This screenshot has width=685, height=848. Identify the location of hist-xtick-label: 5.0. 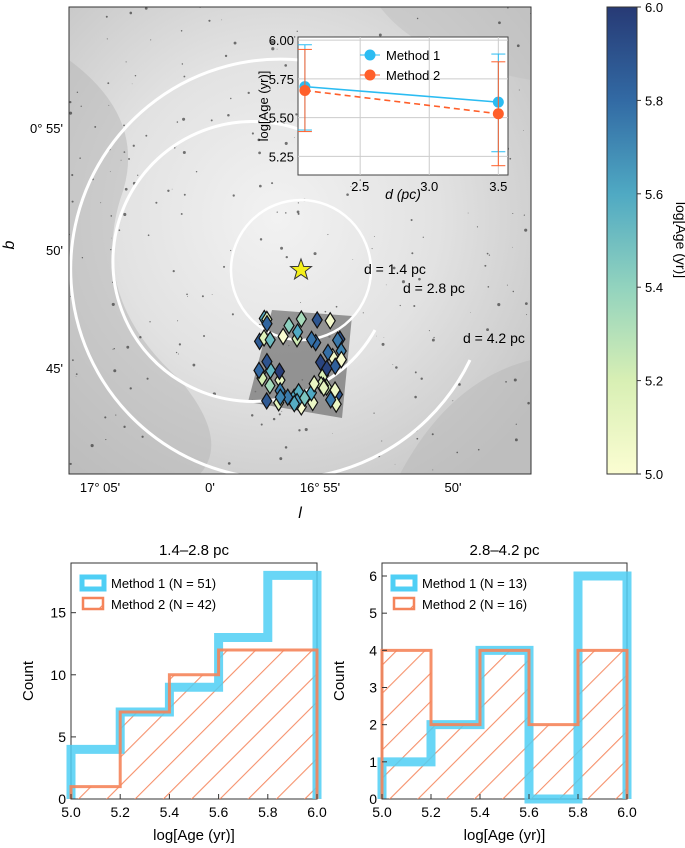
(71, 812).